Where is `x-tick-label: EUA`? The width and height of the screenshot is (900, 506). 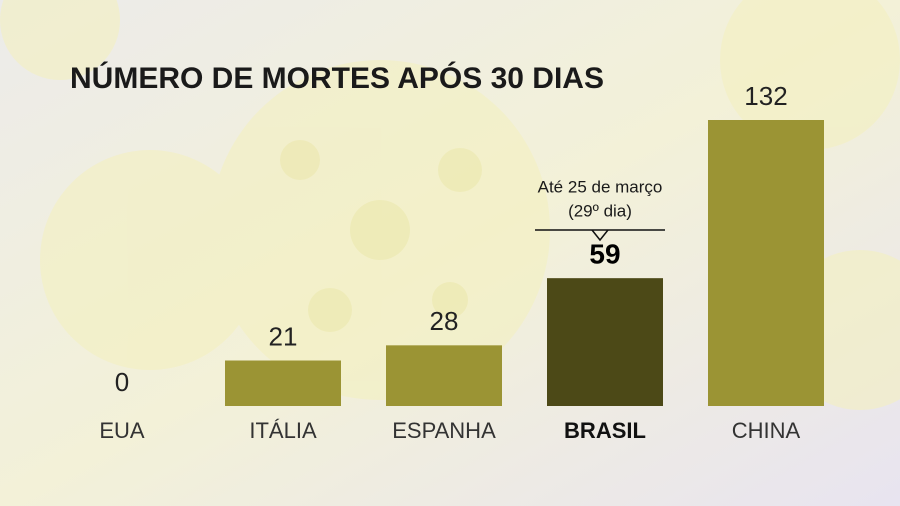 x-tick-label: EUA is located at coordinates (122, 430).